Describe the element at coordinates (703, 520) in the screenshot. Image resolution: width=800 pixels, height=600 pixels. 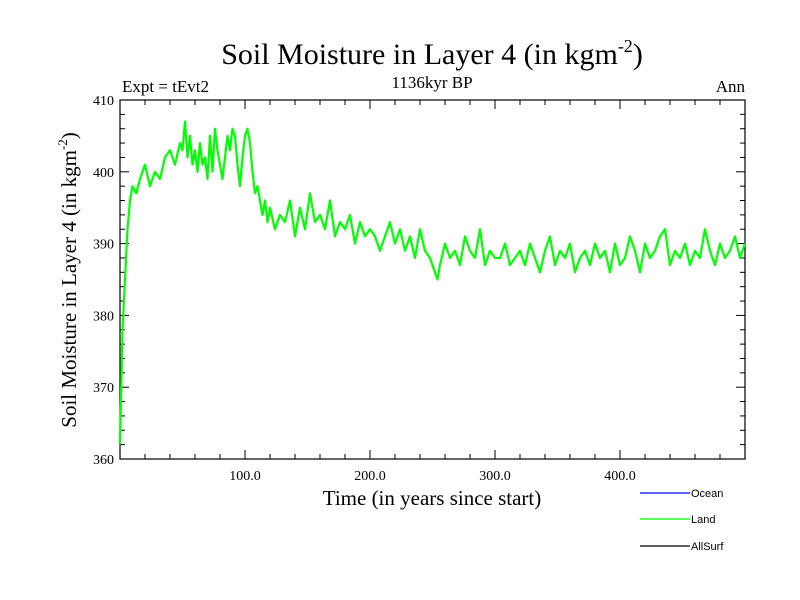
I see `legend-land-label: Land` at that location.